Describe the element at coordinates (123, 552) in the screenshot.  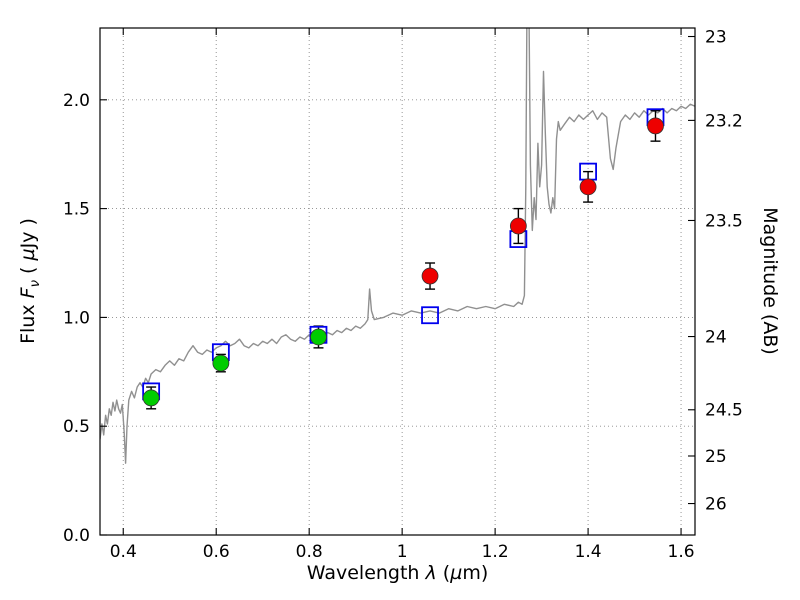
I see `x-tick-label: 0.4` at that location.